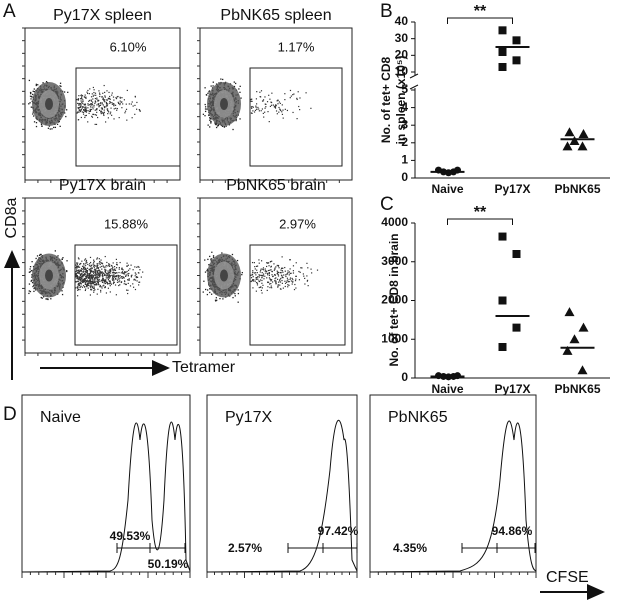 The image size is (626, 605). I want to click on significance-bracket, so click(480, 20).